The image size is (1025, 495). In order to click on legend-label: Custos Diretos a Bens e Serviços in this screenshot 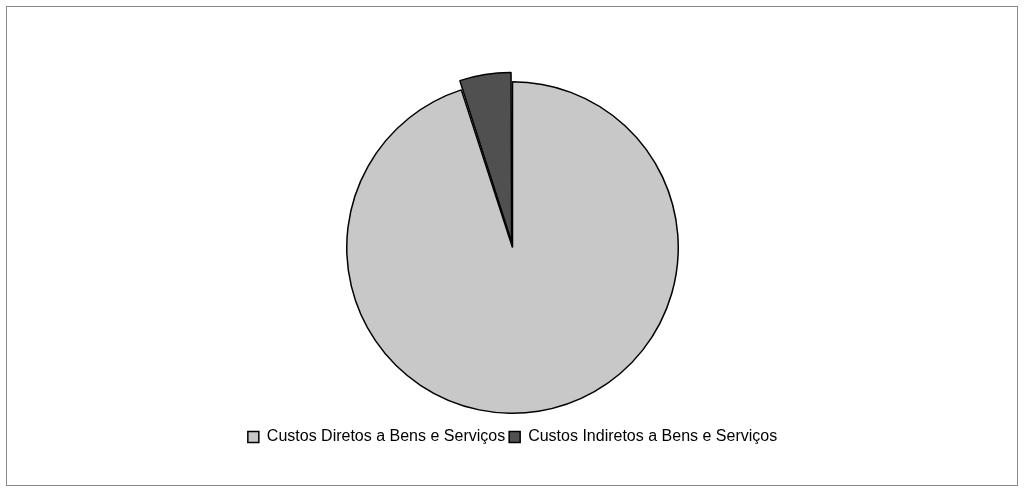, I will do `click(386, 436)`.